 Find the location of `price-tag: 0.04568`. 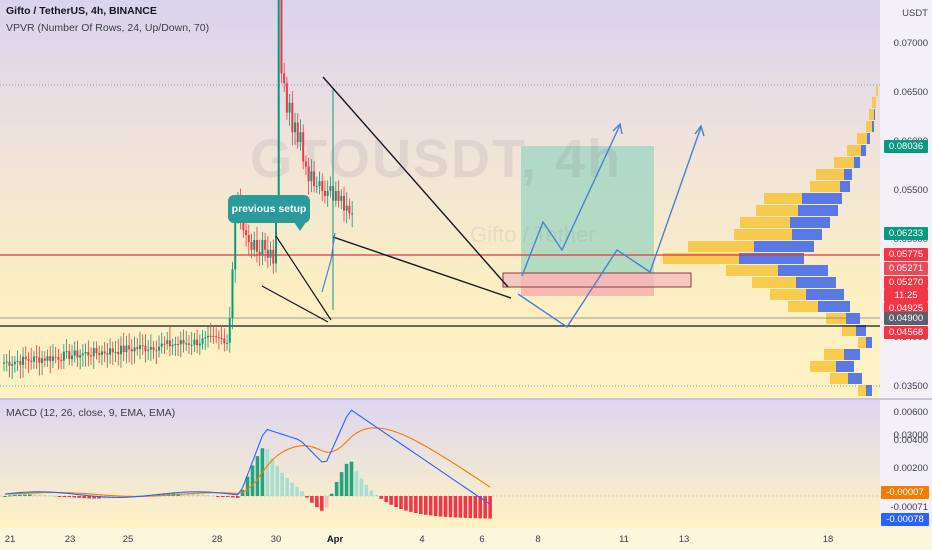

price-tag: 0.04568 is located at coordinates (906, 332).